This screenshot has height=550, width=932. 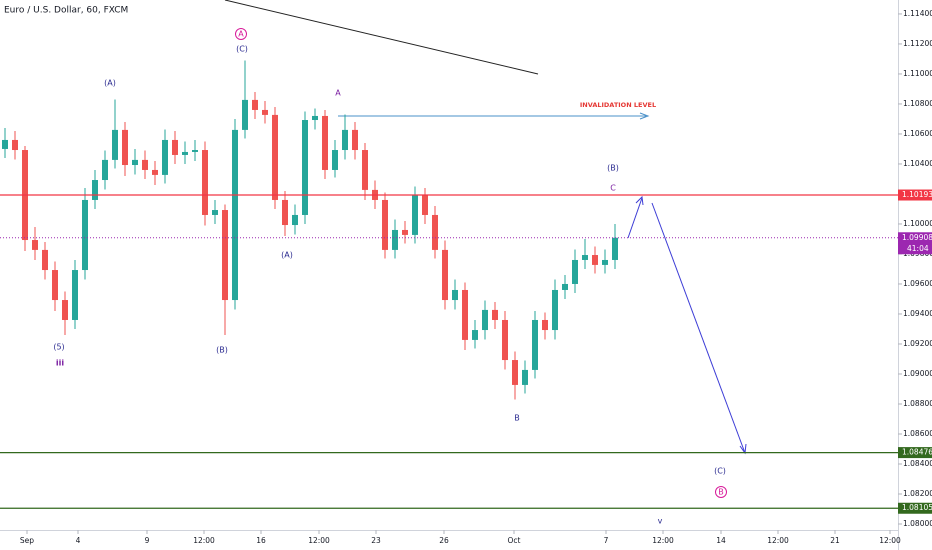 What do you see at coordinates (606, 540) in the screenshot?
I see `x-tick-label: 7` at bounding box center [606, 540].